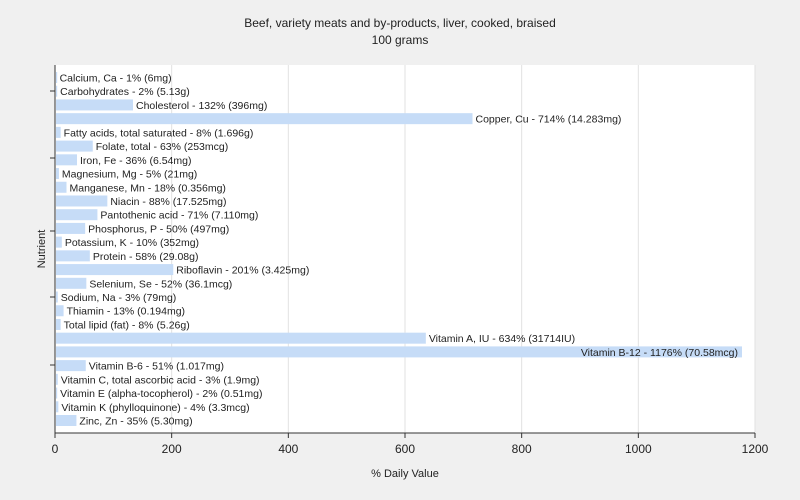 The height and width of the screenshot is (500, 800). I want to click on bar-label: Carbohydrates - 2% (5.13g), so click(125, 92).